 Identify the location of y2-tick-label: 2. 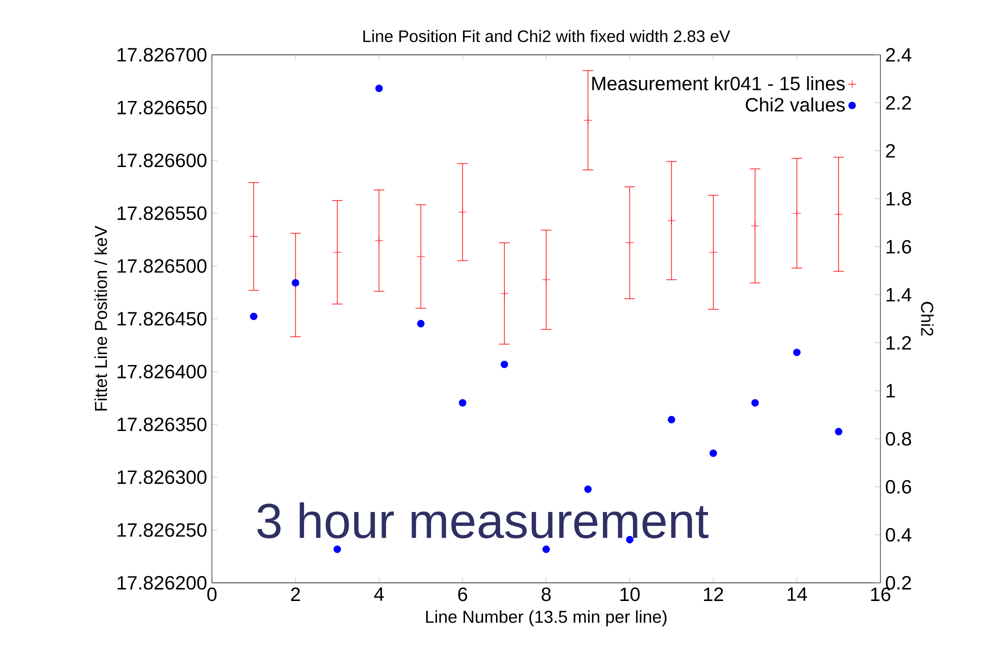
(890, 151).